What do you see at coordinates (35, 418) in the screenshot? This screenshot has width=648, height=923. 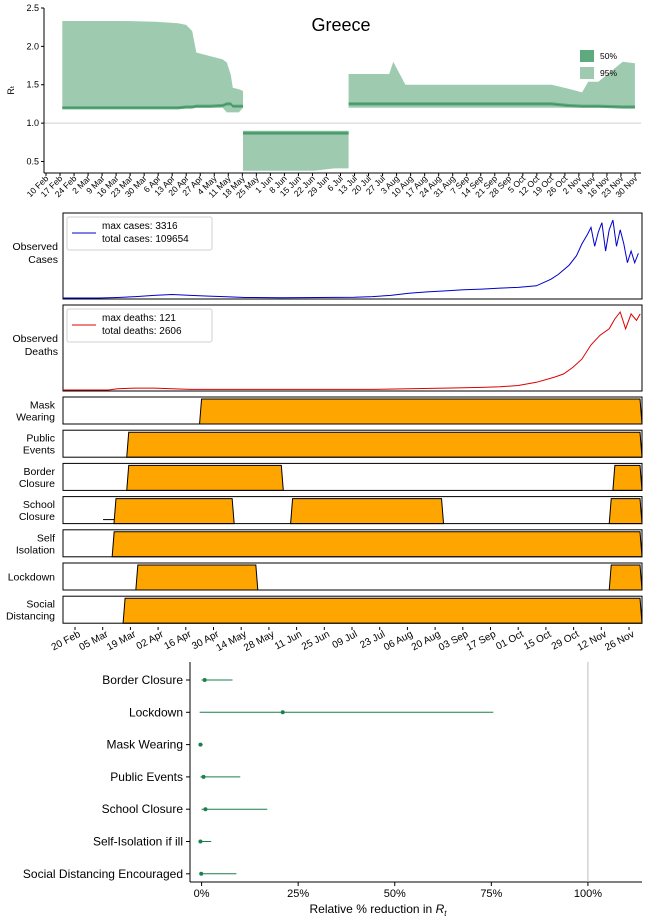 I see `intervention-label: Wearing` at bounding box center [35, 418].